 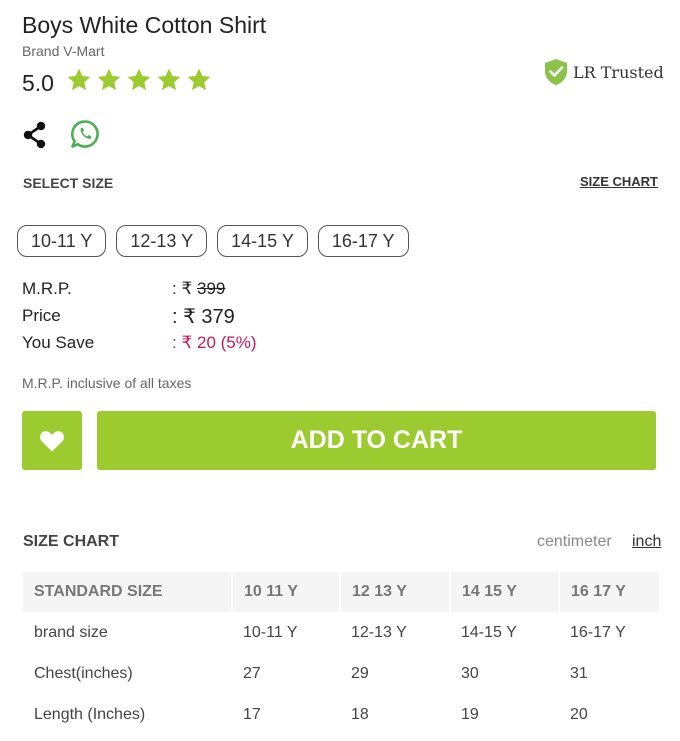 I want to click on table-cell: 16-17 Y, so click(x=598, y=632).